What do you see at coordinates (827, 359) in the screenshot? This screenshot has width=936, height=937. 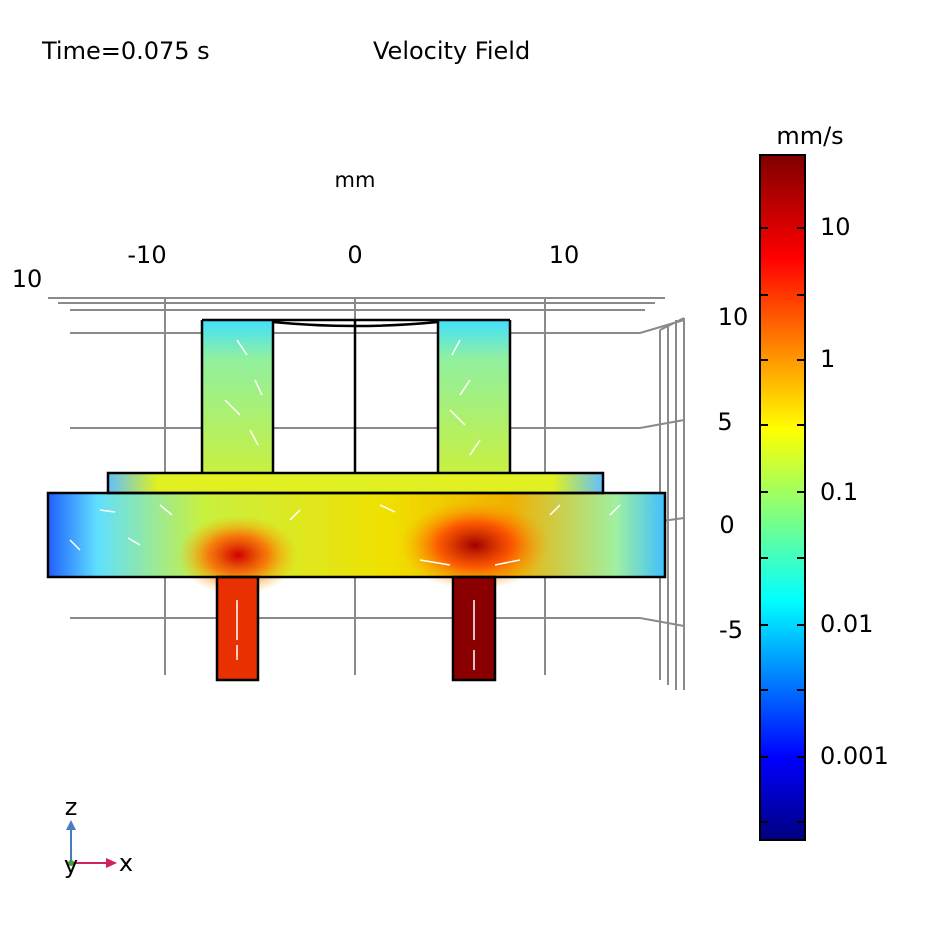 I see `colorbar-label: 1` at bounding box center [827, 359].